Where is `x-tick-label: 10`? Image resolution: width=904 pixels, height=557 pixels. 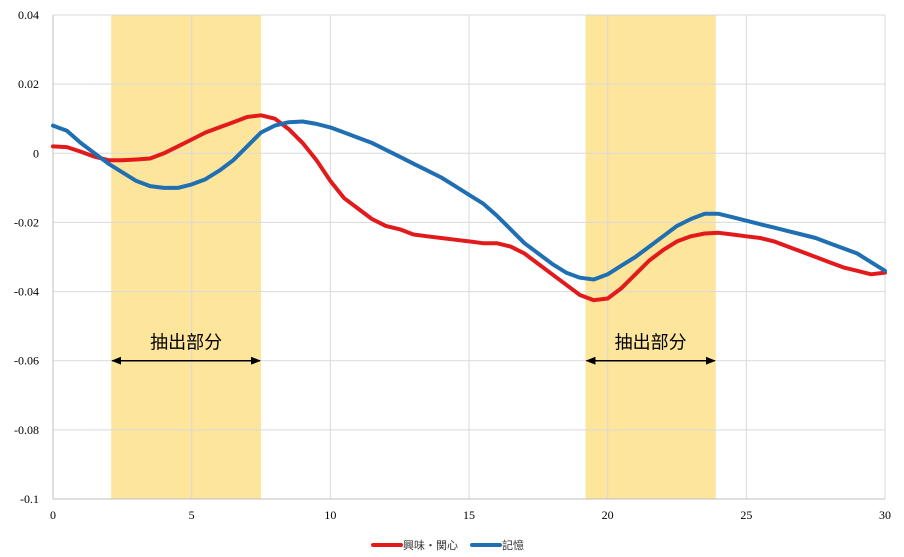
x-tick-label: 10 is located at coordinates (330, 515).